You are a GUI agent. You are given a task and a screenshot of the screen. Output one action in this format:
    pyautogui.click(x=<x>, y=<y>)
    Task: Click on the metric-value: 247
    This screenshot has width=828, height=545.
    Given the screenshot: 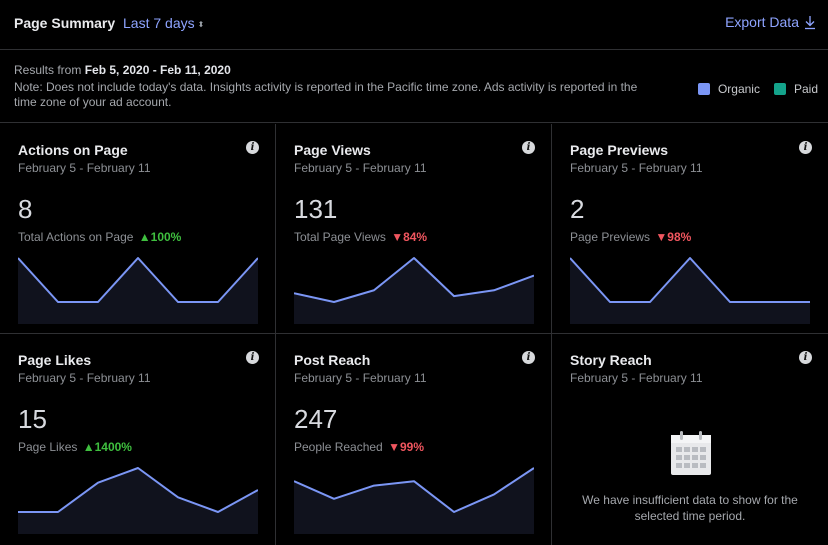 What is the action you would take?
    pyautogui.click(x=316, y=419)
    